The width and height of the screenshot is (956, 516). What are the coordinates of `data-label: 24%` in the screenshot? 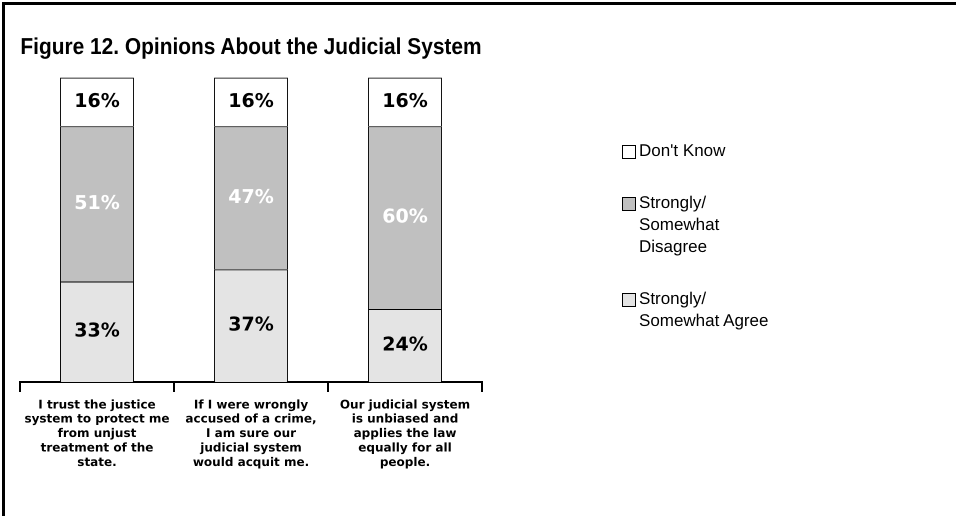 It's located at (405, 344).